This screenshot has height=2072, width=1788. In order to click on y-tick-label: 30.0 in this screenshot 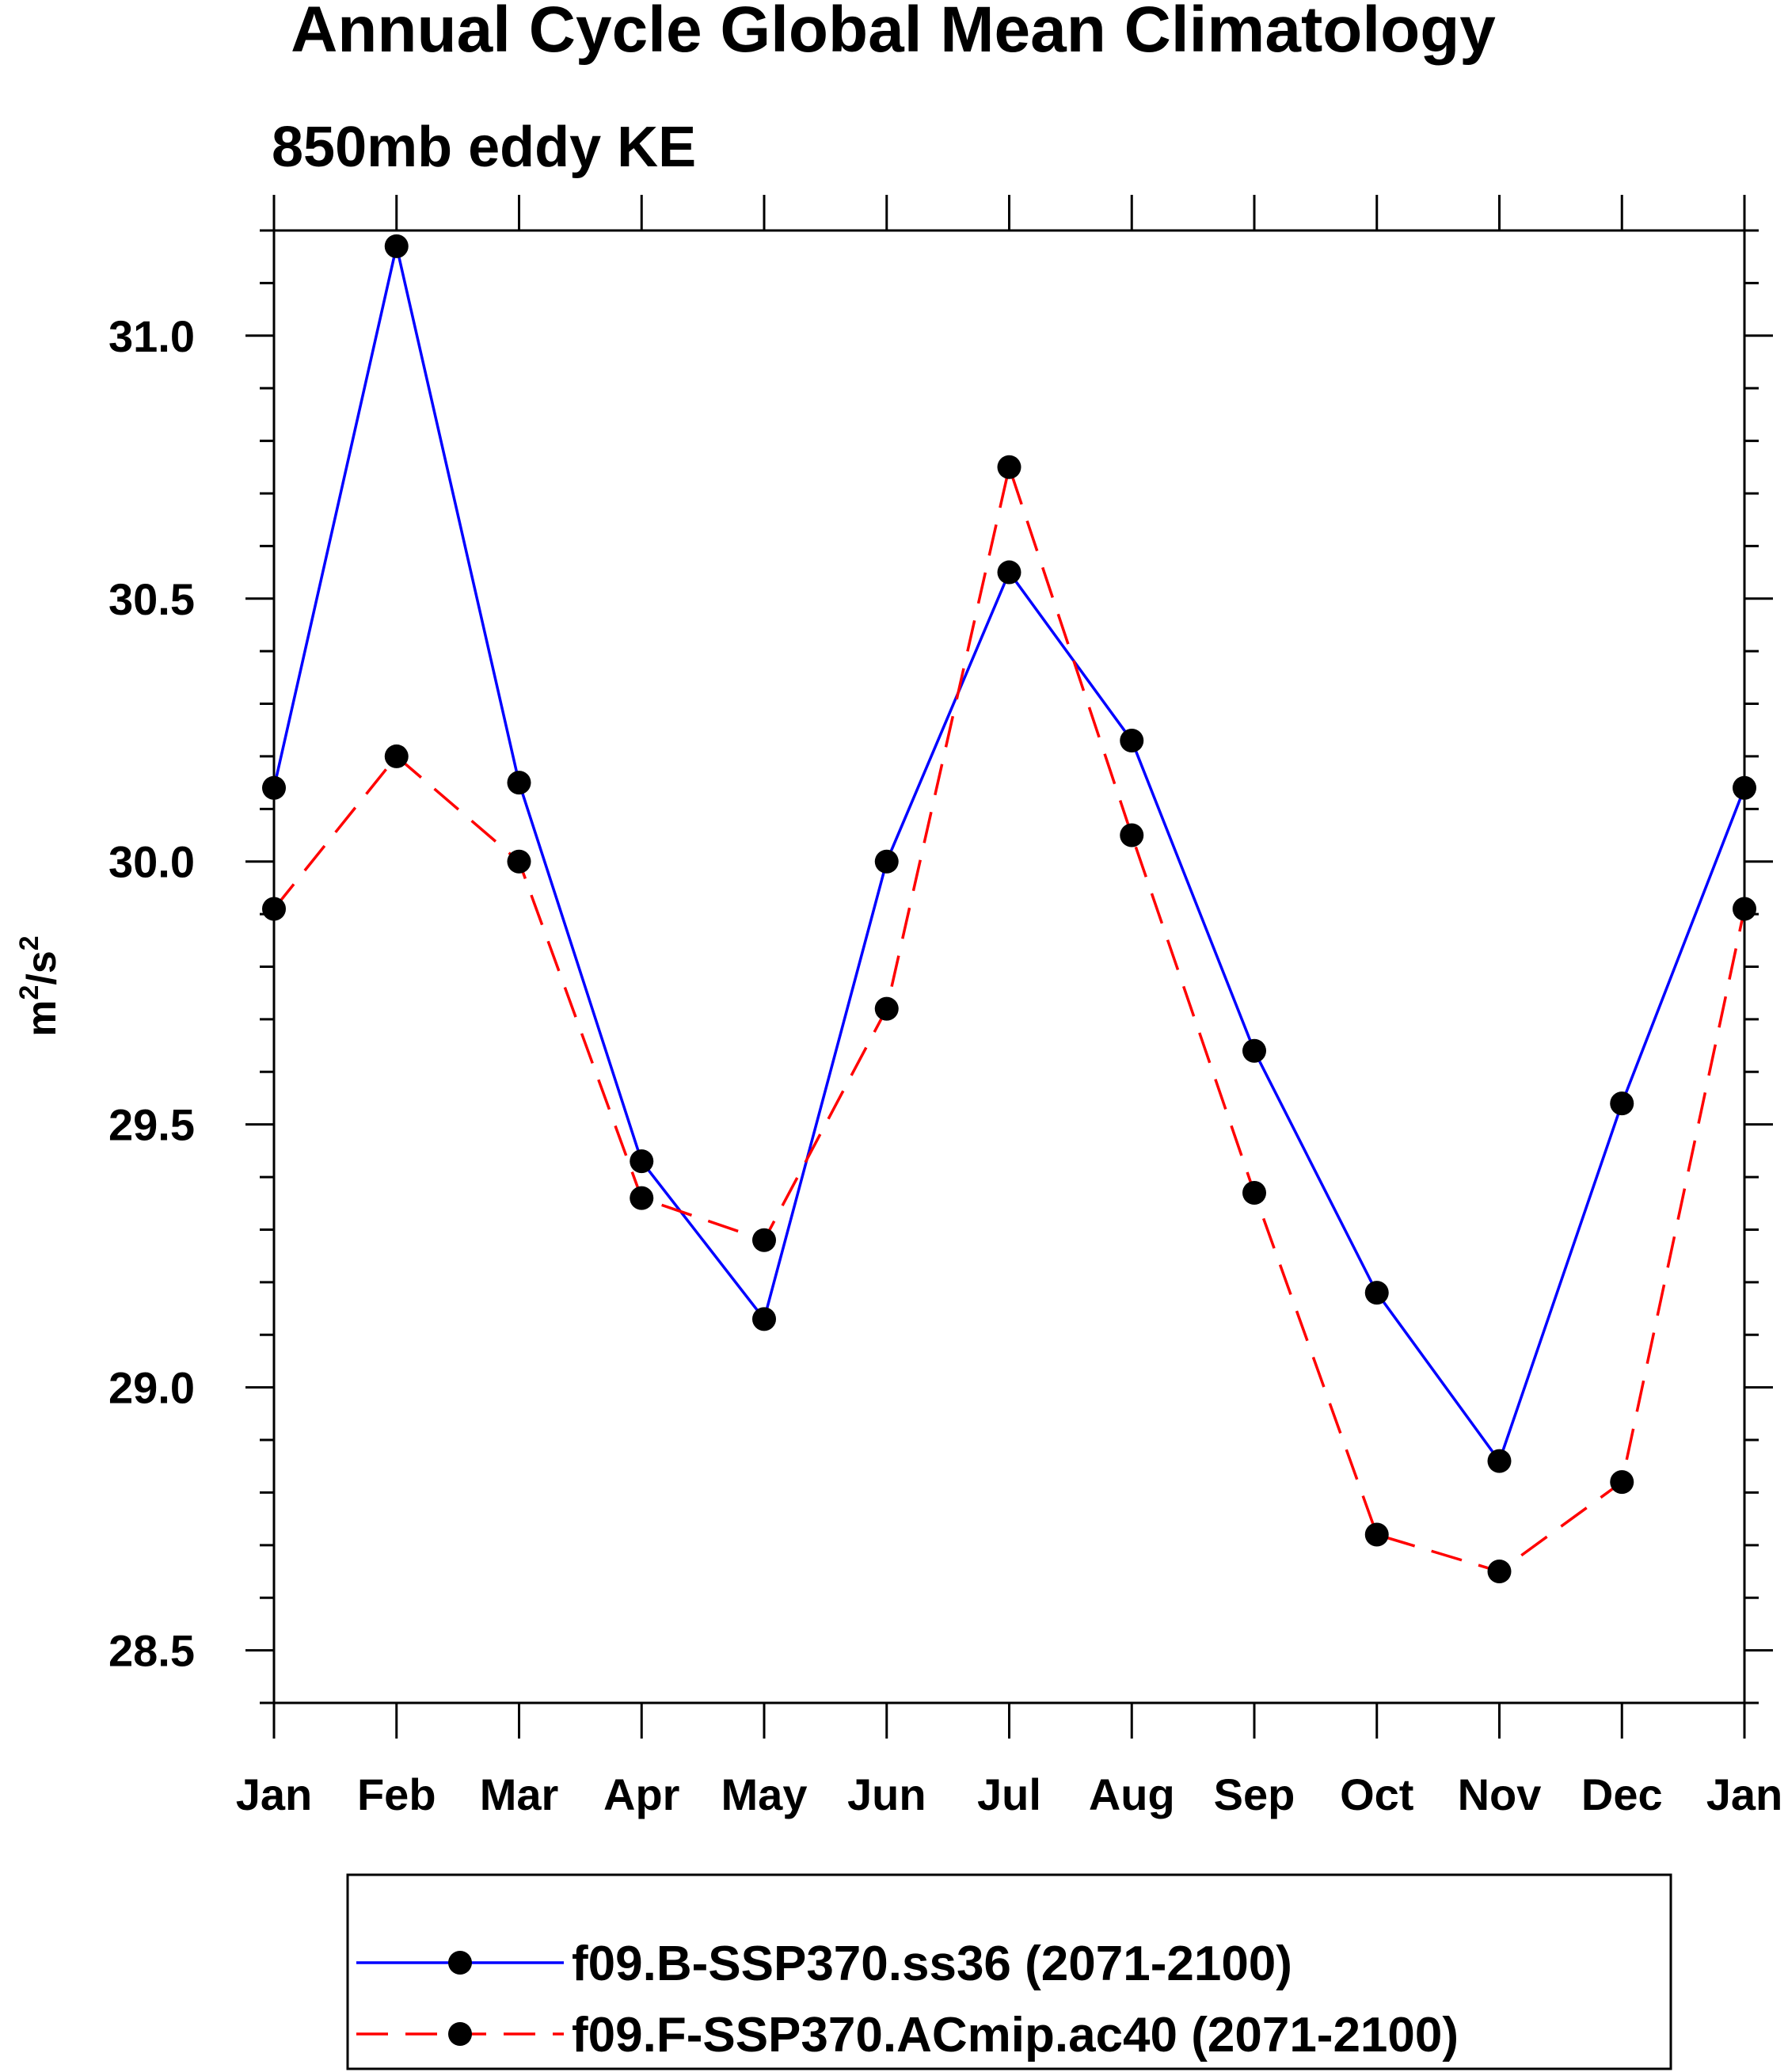, I will do `click(151, 862)`.